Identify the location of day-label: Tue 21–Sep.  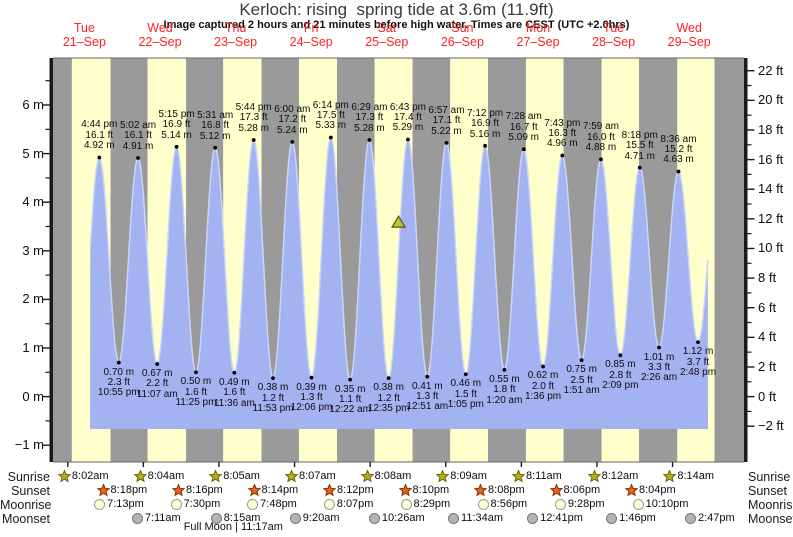
(84, 35).